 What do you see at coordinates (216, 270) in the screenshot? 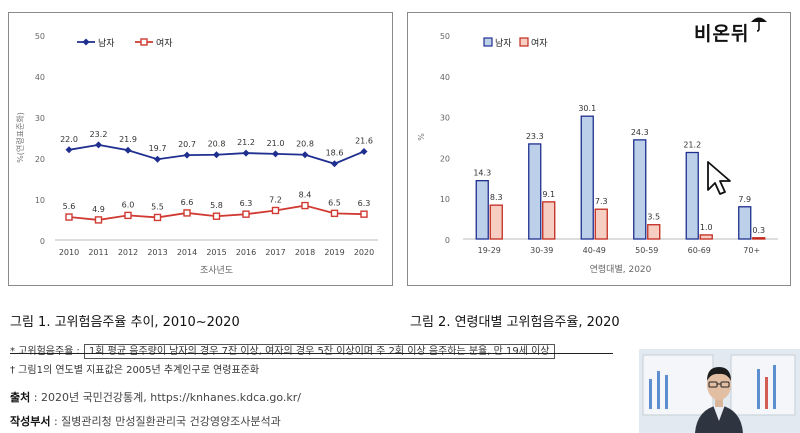
I see `x-axis-title: 조사년도` at bounding box center [216, 270].